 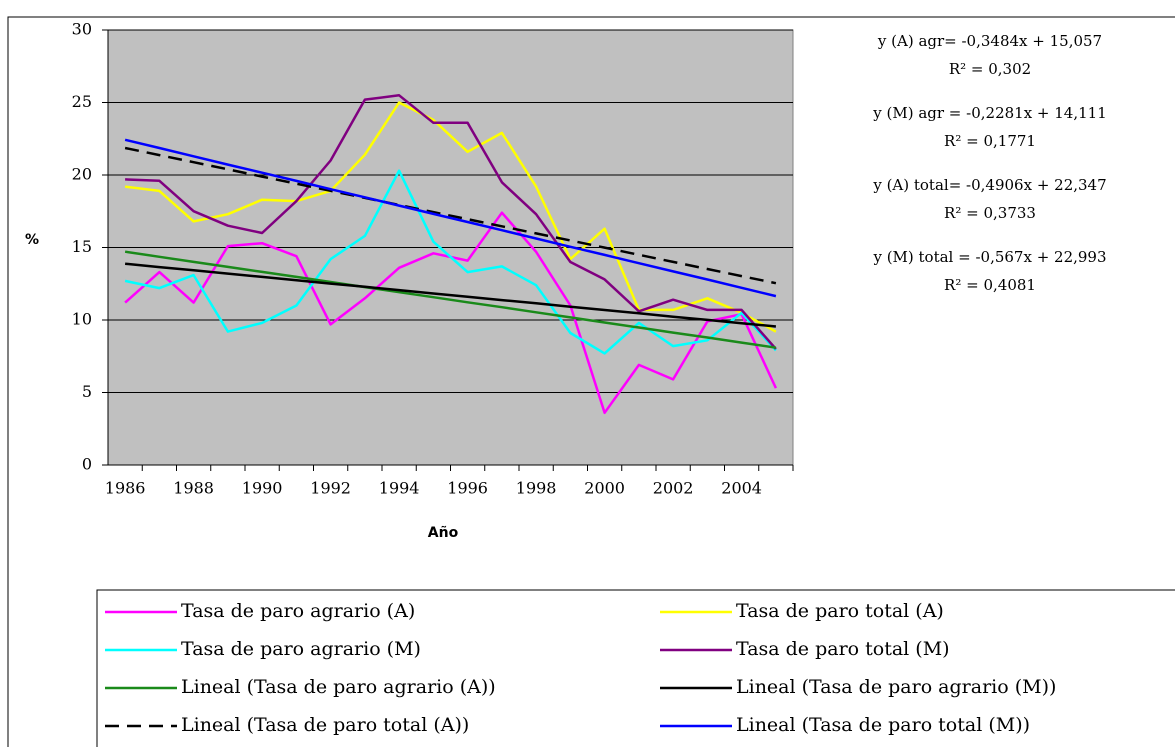 I want to click on legend-label: Lineal (Tasa de paro agrario (M)), so click(x=896, y=687).